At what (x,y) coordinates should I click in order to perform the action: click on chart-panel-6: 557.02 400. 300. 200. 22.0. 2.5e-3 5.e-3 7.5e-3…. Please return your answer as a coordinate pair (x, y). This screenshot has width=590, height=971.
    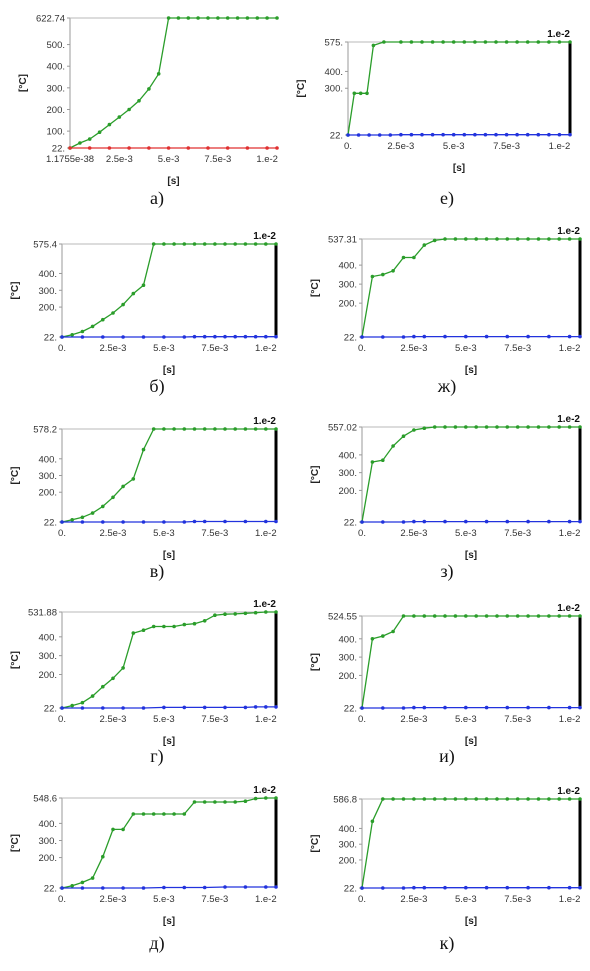
    Looking at the image, I should click on (446, 487).